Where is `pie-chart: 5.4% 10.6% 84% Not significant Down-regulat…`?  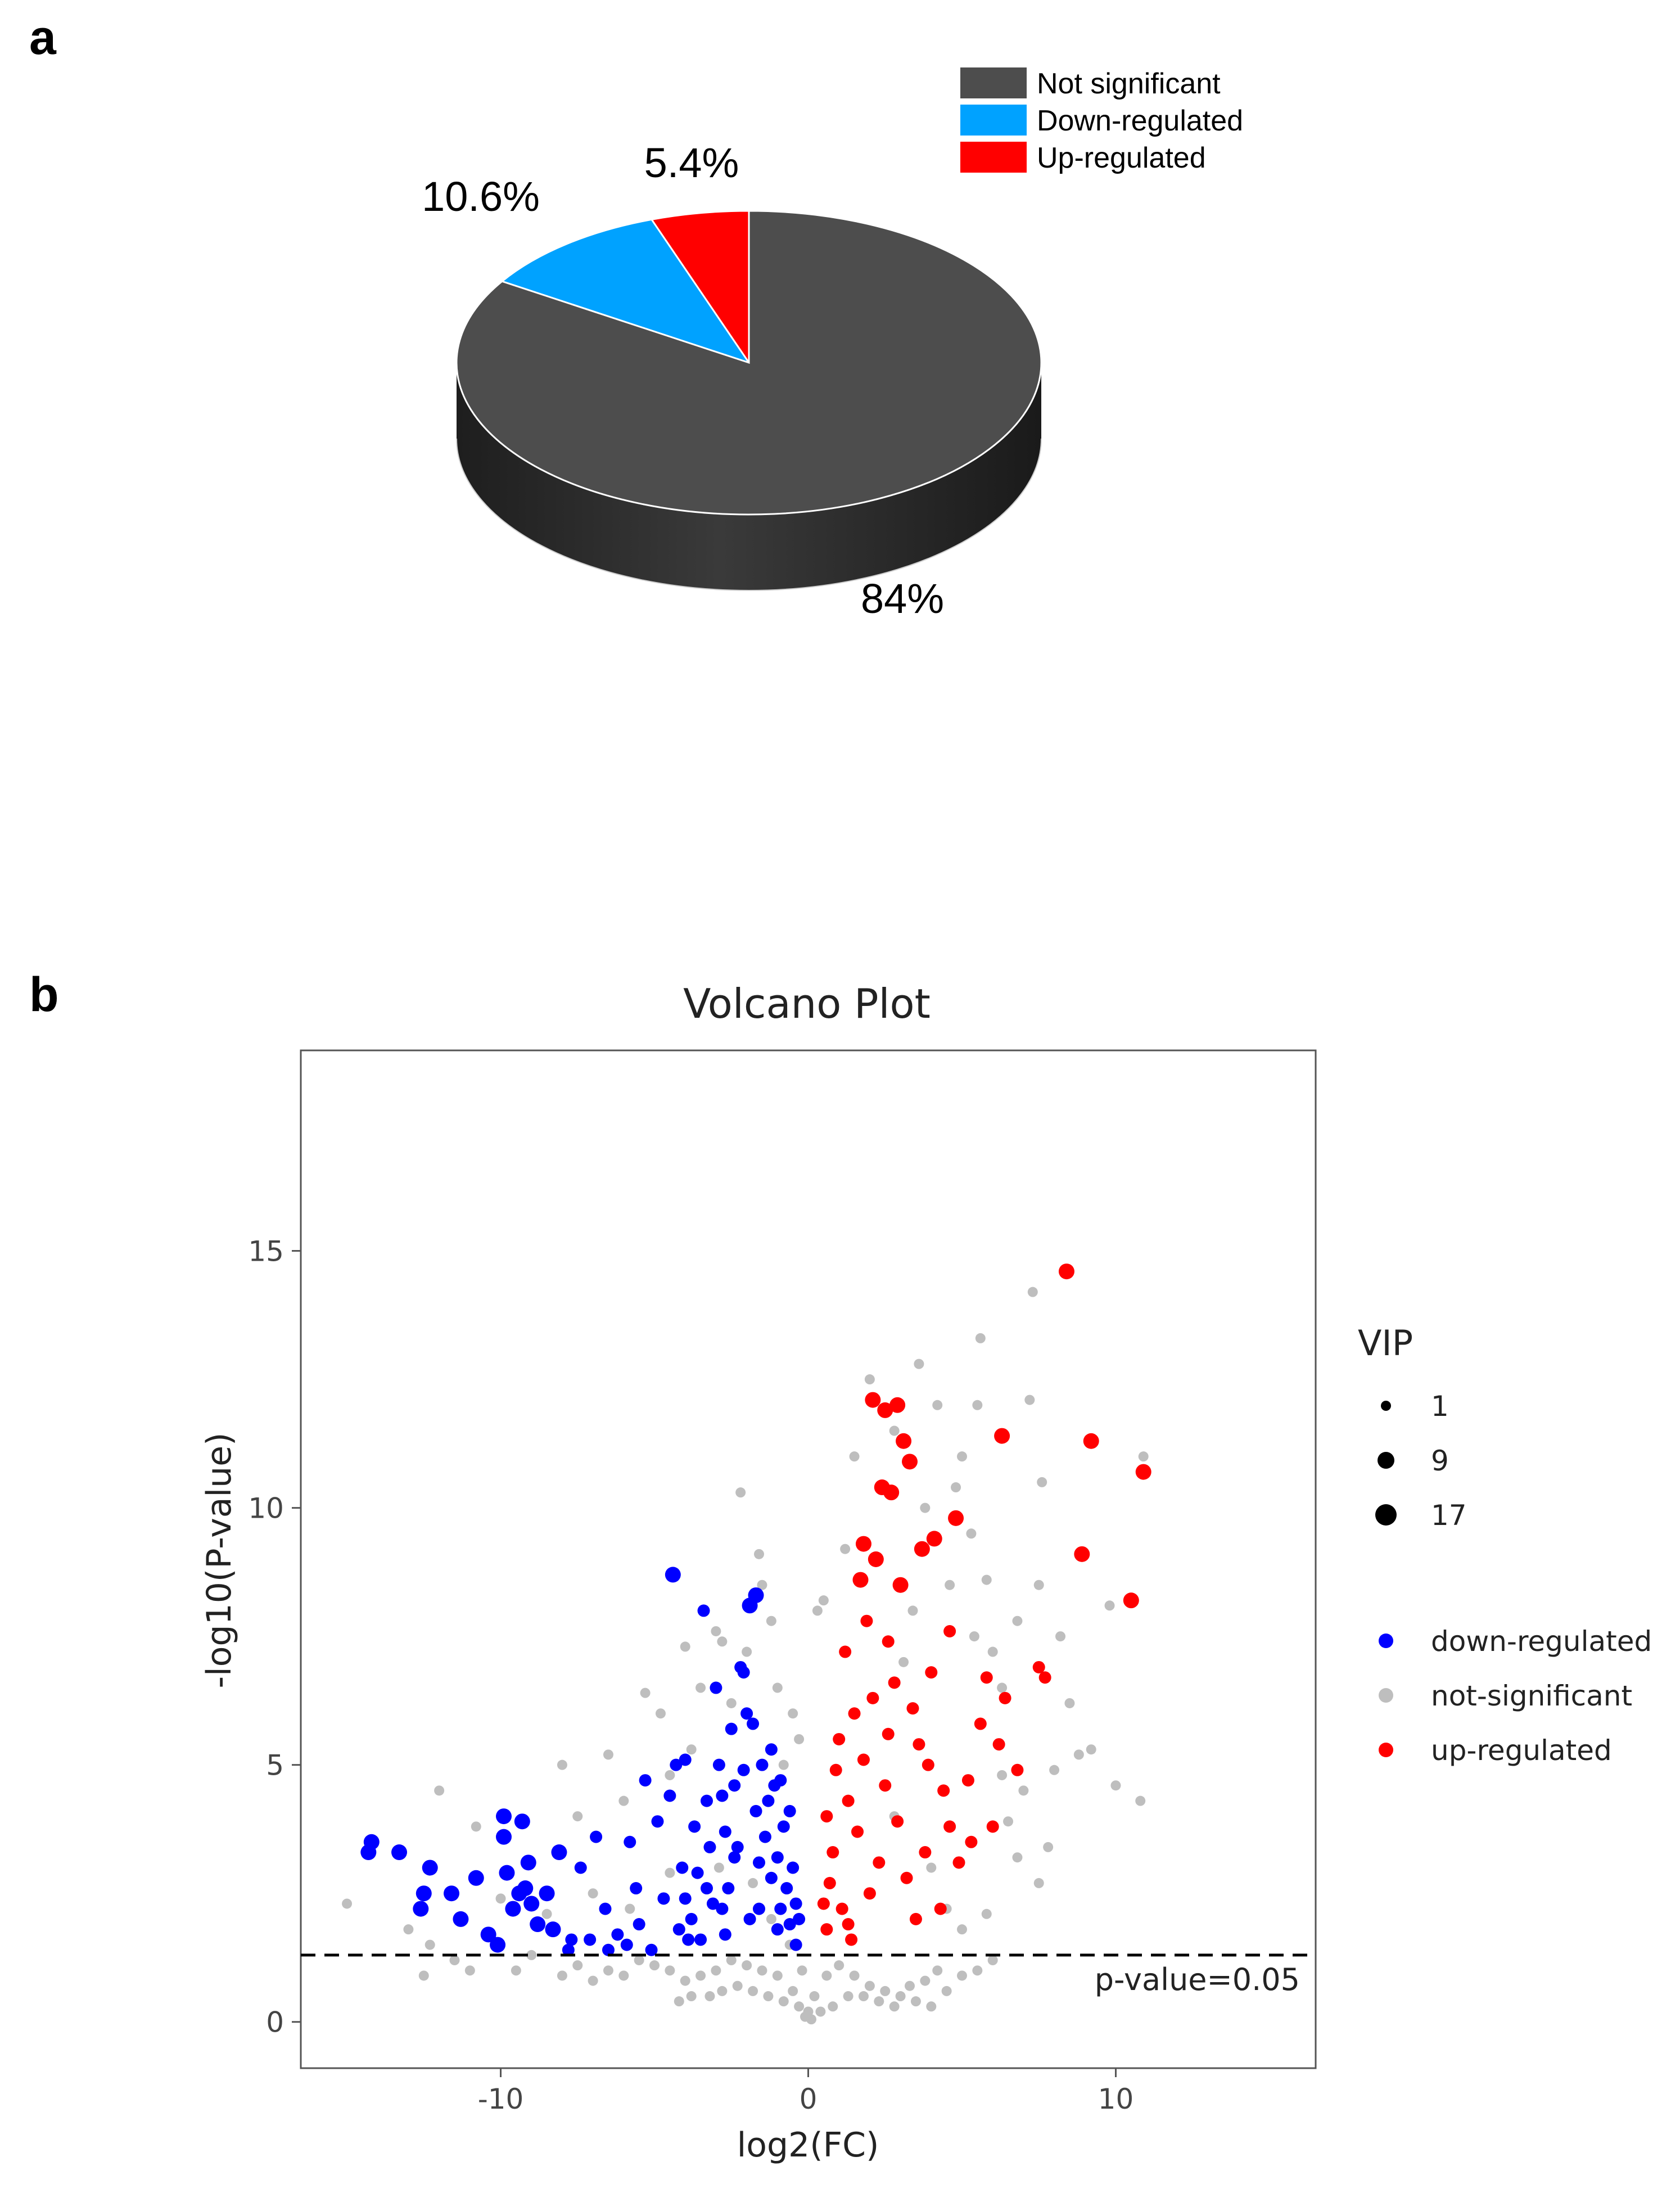
pie-chart: 5.4% 10.6% 84% Not significant Down-regulat… is located at coordinates (832, 344).